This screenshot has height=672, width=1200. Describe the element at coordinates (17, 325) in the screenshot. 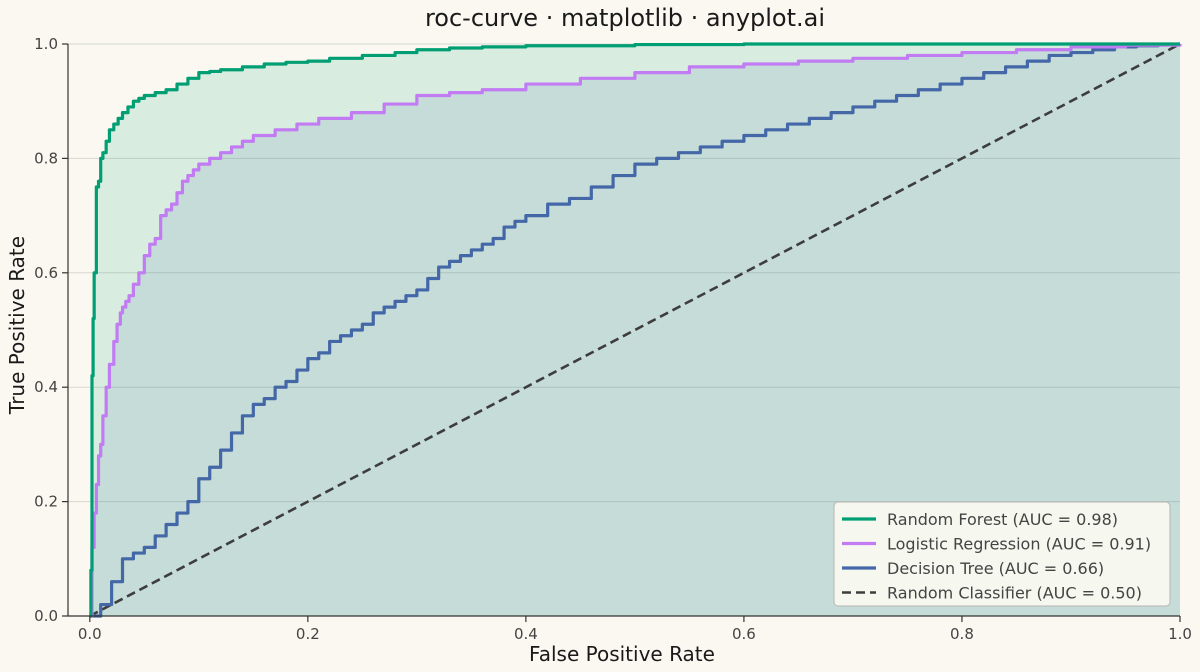

I see `y-axis-title: True Positive Rate` at that location.